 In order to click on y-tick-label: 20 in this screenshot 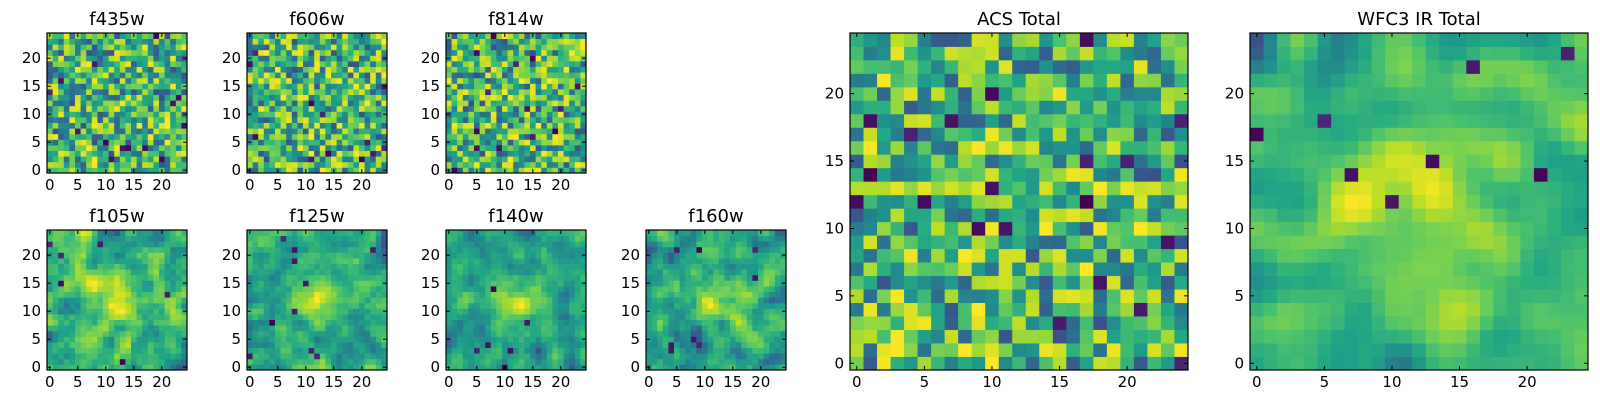, I will do `click(231, 255)`.